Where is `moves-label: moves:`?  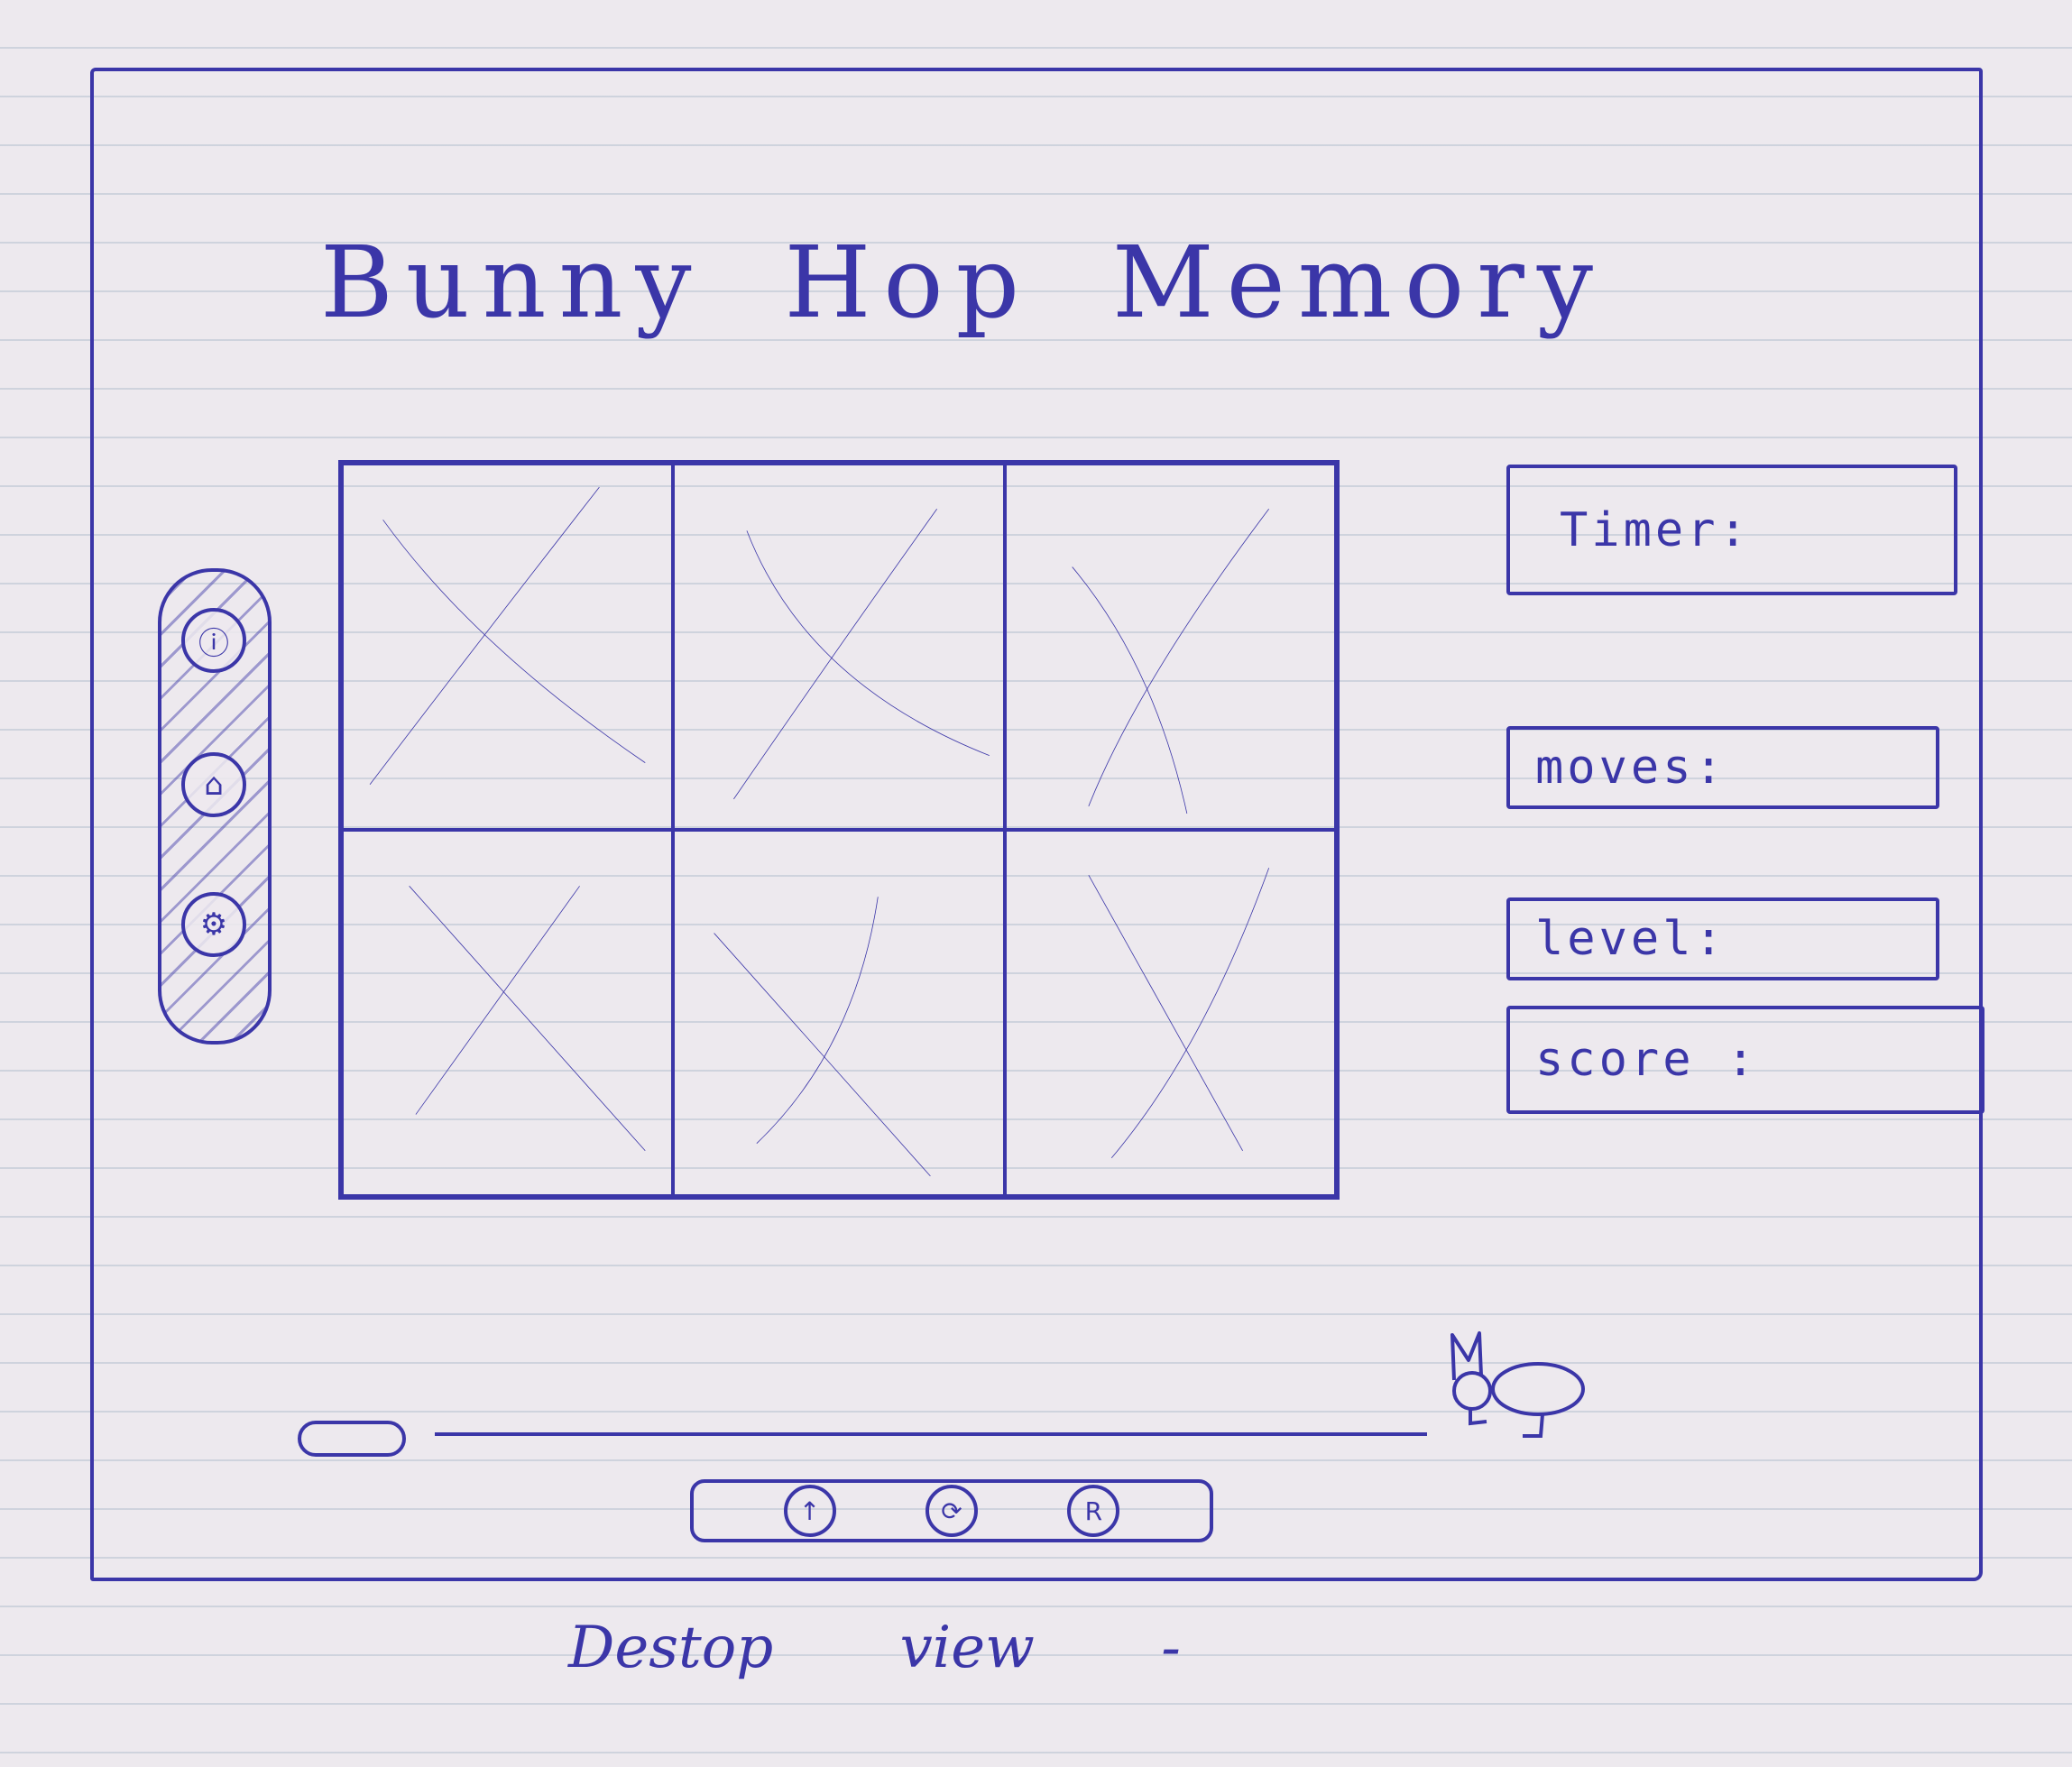
moves-label: moves: is located at coordinates (1631, 768).